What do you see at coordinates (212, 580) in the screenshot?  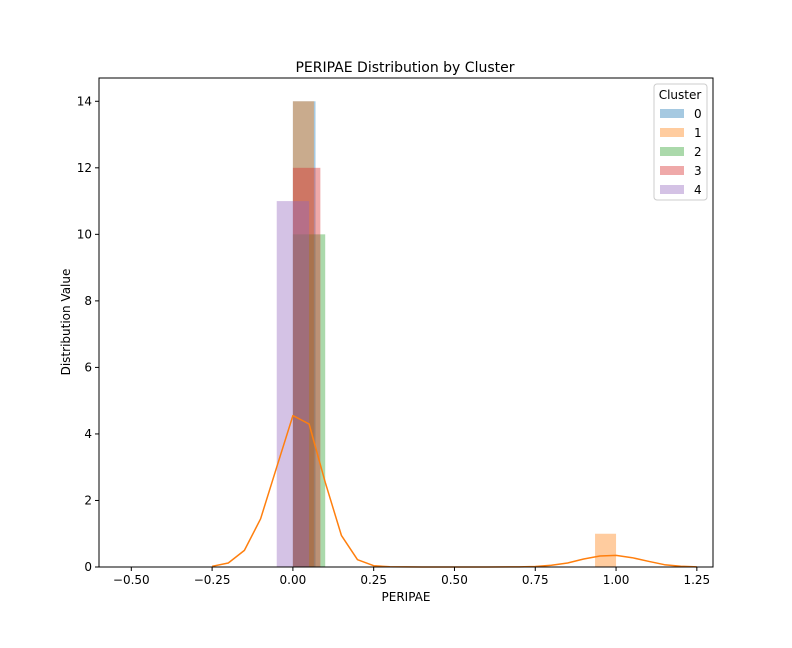 I see `x-tick-label: −0.25` at bounding box center [212, 580].